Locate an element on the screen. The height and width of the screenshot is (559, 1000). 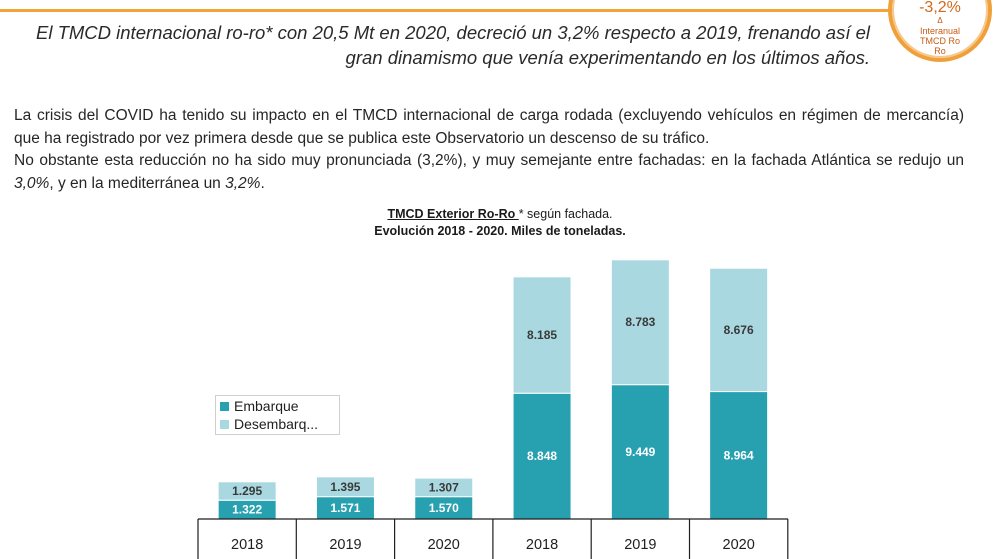
paragraph-2-atlantic: 3,0% is located at coordinates (32, 183).